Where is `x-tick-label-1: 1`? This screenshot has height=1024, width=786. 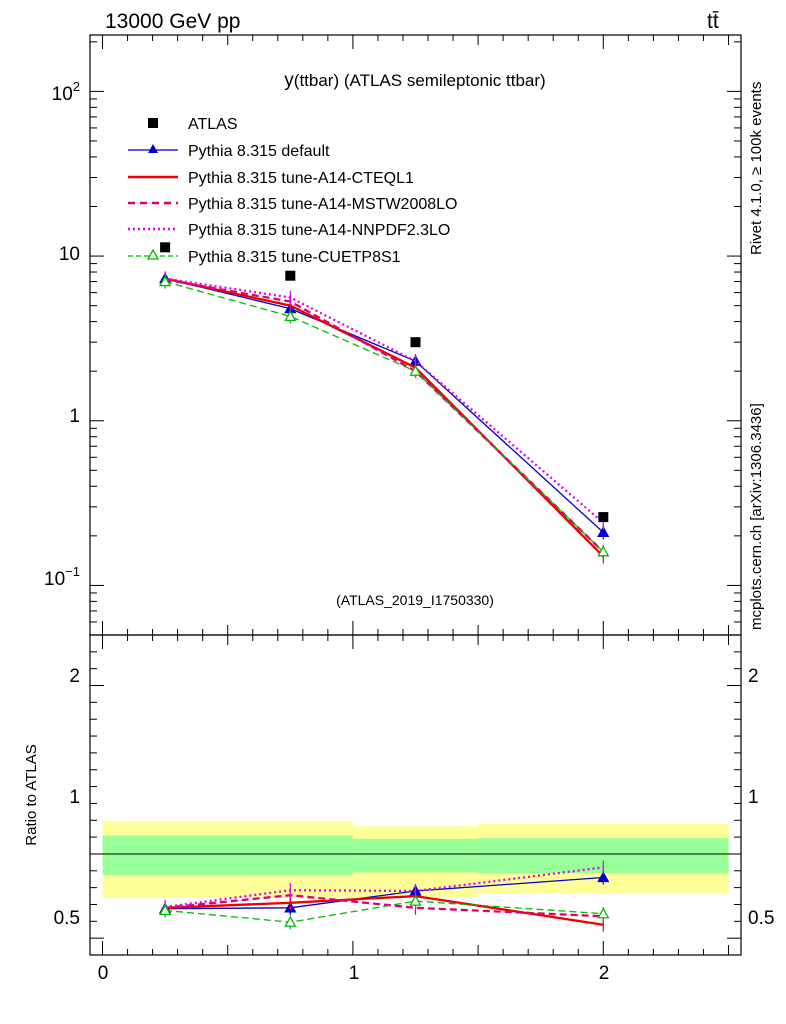 x-tick-label-1: 1 is located at coordinates (354, 973).